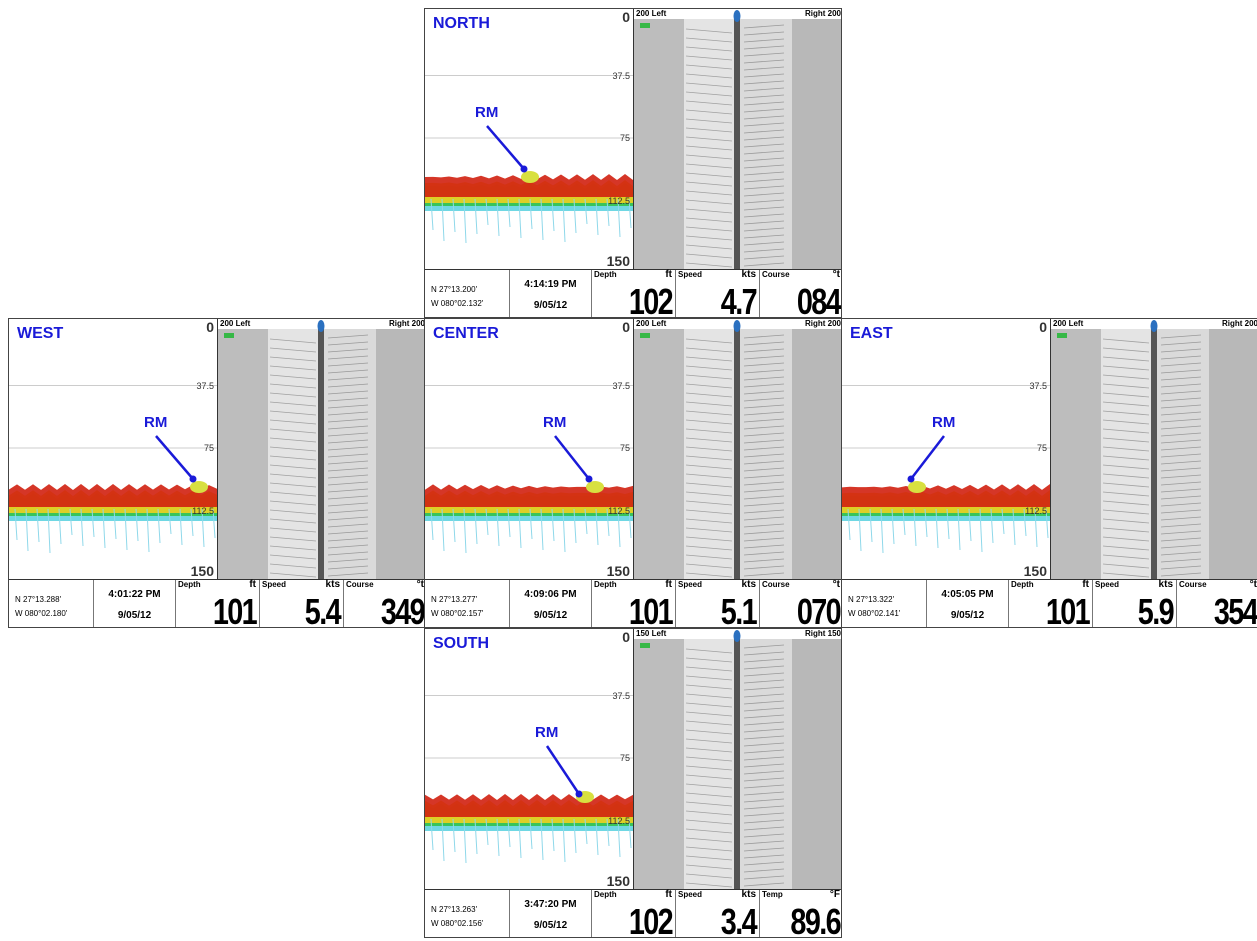 The height and width of the screenshot is (941, 1257). I want to click on readout: Temp °F 89.6, so click(800, 913).